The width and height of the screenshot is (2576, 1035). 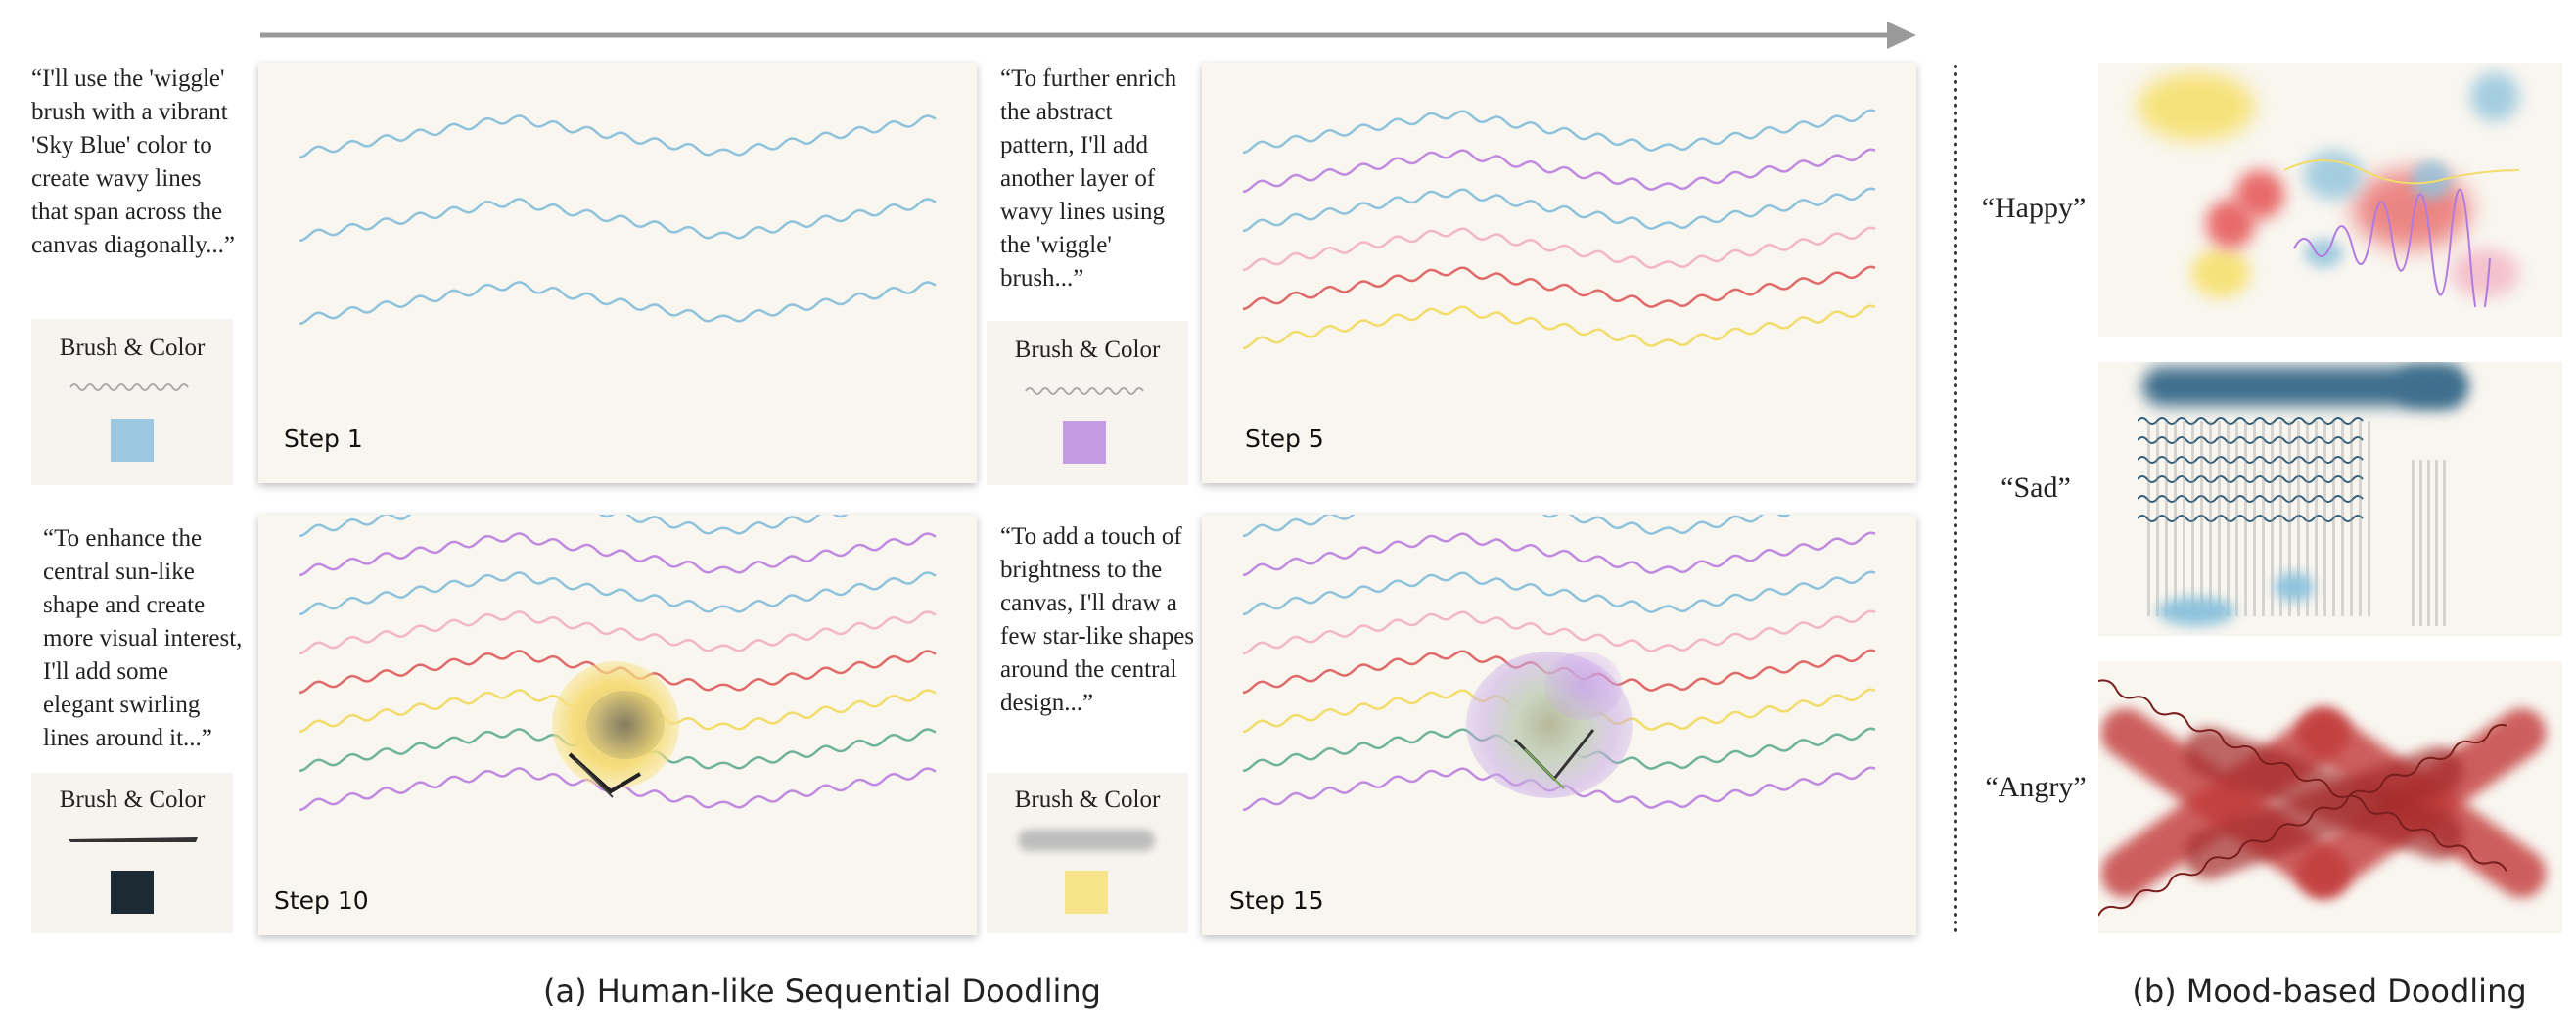 What do you see at coordinates (822, 991) in the screenshot?
I see `caption-sequential-doodling: (a) Human-like Sequential Doodling` at bounding box center [822, 991].